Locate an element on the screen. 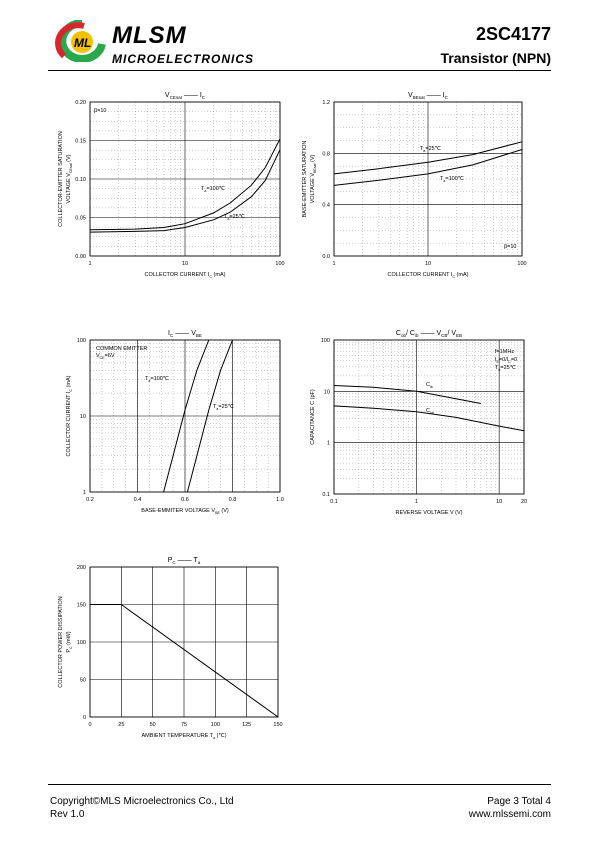  text-span: COMMON EMITTER is located at coordinates (121, 349).